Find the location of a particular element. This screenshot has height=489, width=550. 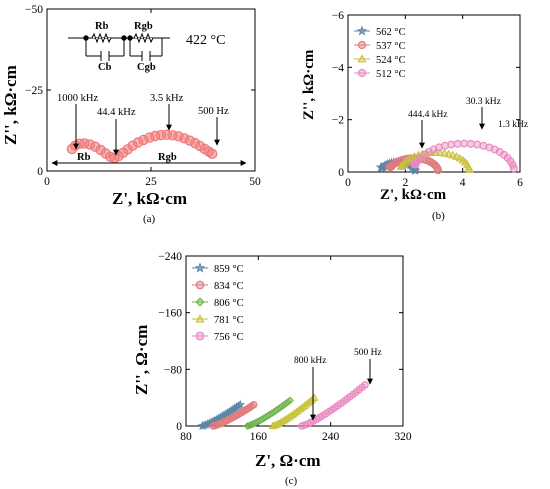

legend-b: 562 °C 537 °C 524 °C 512 °C is located at coordinates (380, 52).